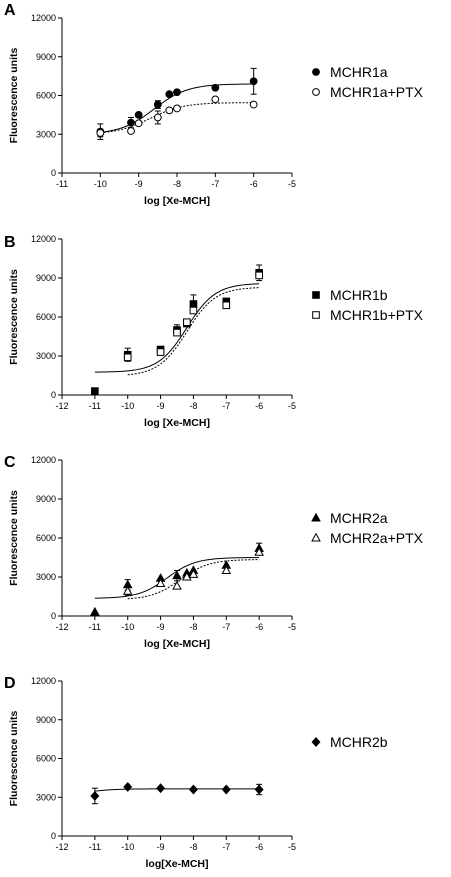  I want to click on series-mchr2a-ptx, so click(193, 573).